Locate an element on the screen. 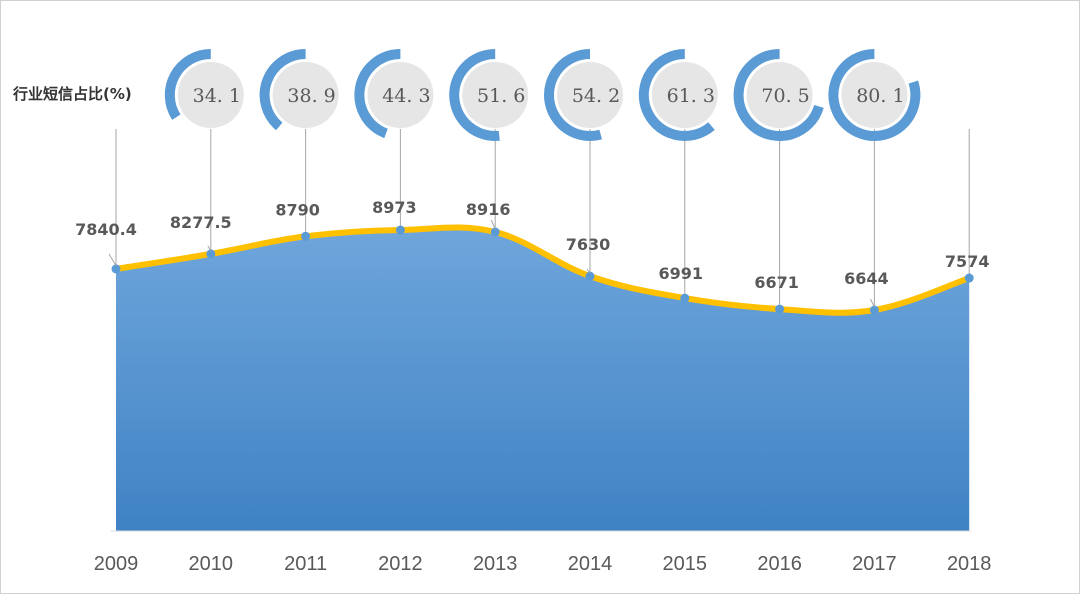  data-label-2014: 7630 is located at coordinates (588, 244).